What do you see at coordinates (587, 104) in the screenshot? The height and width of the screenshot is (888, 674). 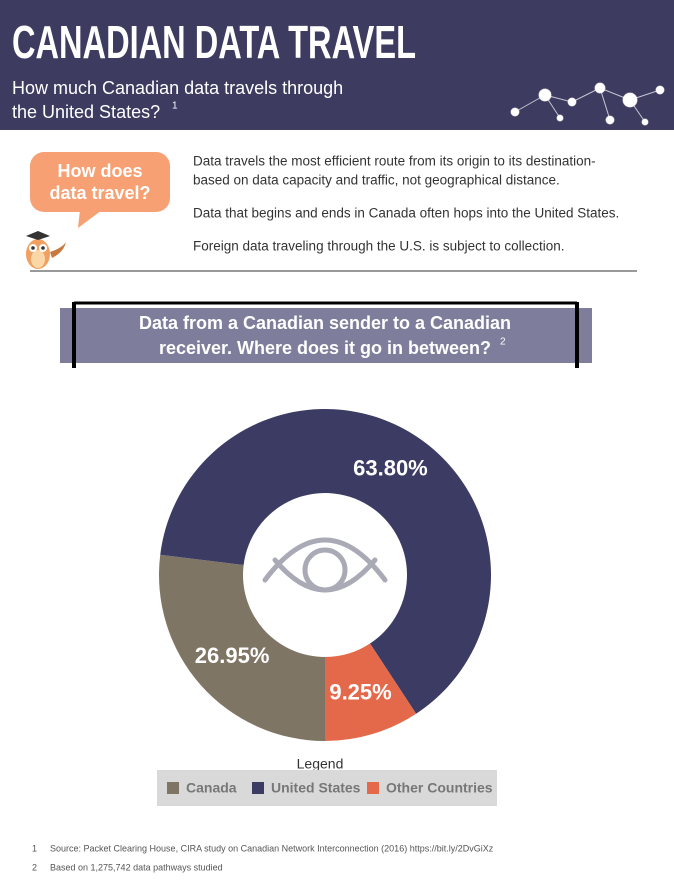 I see `network-decoration` at bounding box center [587, 104].